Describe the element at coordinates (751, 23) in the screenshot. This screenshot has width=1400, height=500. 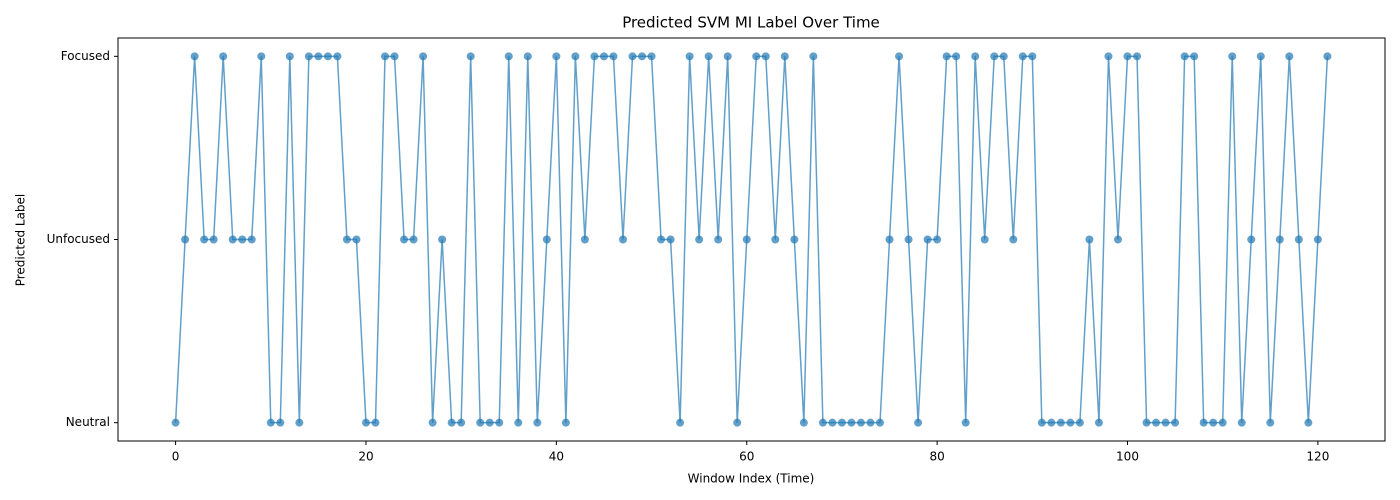
I see `chart-title: Predicted SVM MI Label Over Time` at that location.